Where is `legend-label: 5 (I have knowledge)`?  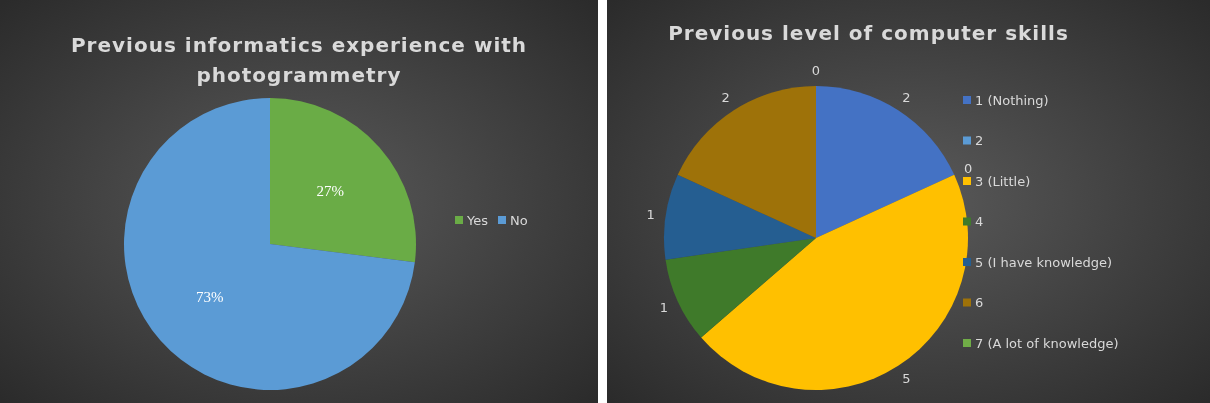
legend-label: 5 (I have knowledge) is located at coordinates (1044, 262).